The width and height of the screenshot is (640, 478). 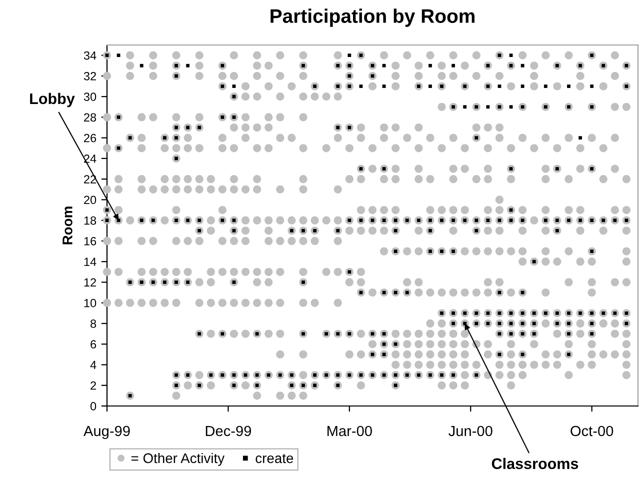 I want to click on x-tick-label: Dec-99, so click(x=229, y=431).